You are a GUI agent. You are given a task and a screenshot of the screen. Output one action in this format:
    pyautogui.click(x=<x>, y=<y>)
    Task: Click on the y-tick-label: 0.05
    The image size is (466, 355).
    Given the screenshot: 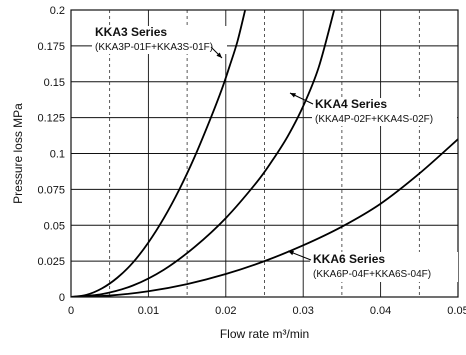 What is the action you would take?
    pyautogui.click(x=54, y=226)
    